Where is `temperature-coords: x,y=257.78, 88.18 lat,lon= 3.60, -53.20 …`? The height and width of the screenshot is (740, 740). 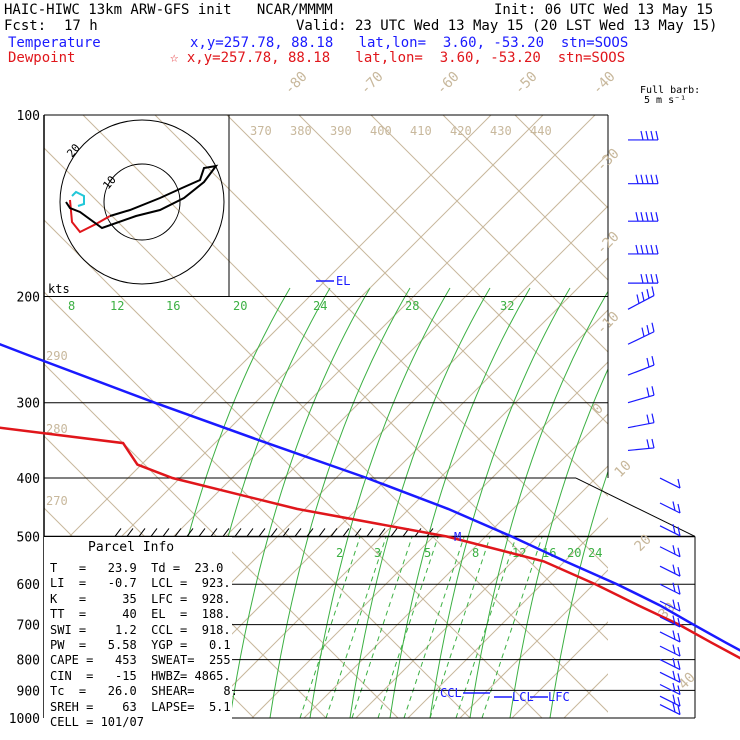 temperature-coords: x,y=257.78, 88.18 lat,lon= 3.60, -53.20 … is located at coordinates (409, 43).